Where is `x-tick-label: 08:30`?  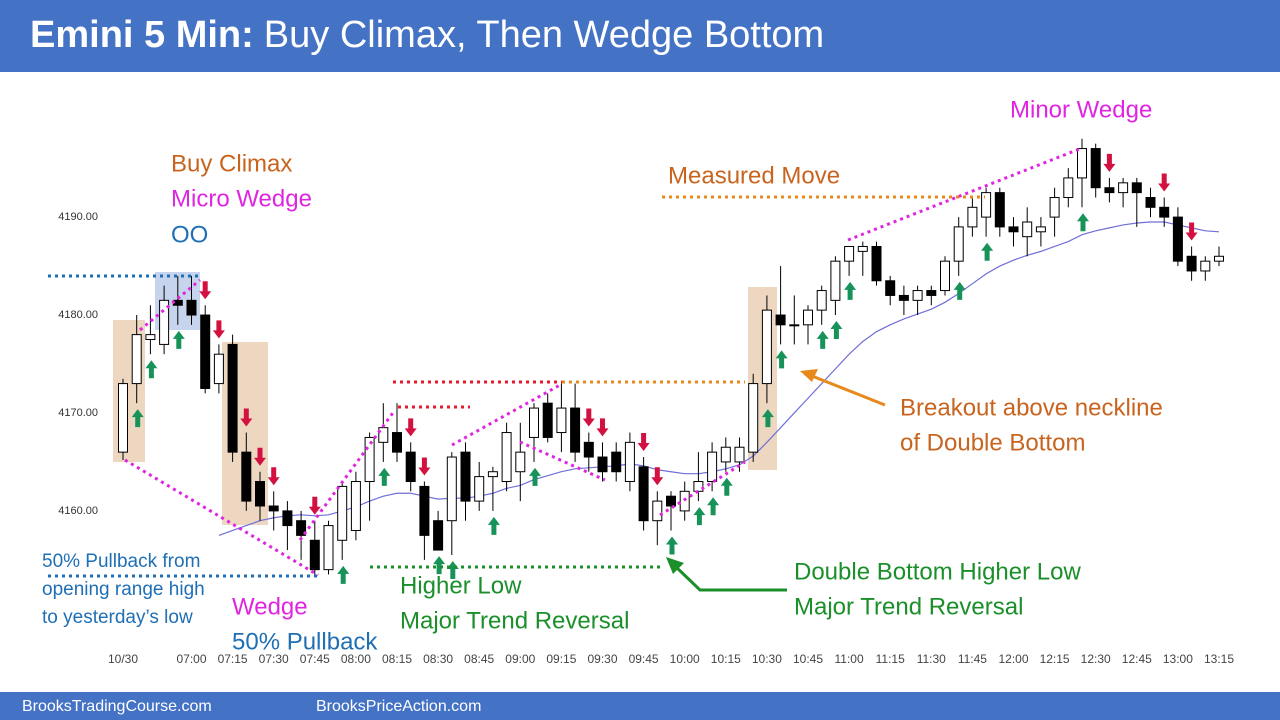
x-tick-label: 08:30 is located at coordinates (438, 659).